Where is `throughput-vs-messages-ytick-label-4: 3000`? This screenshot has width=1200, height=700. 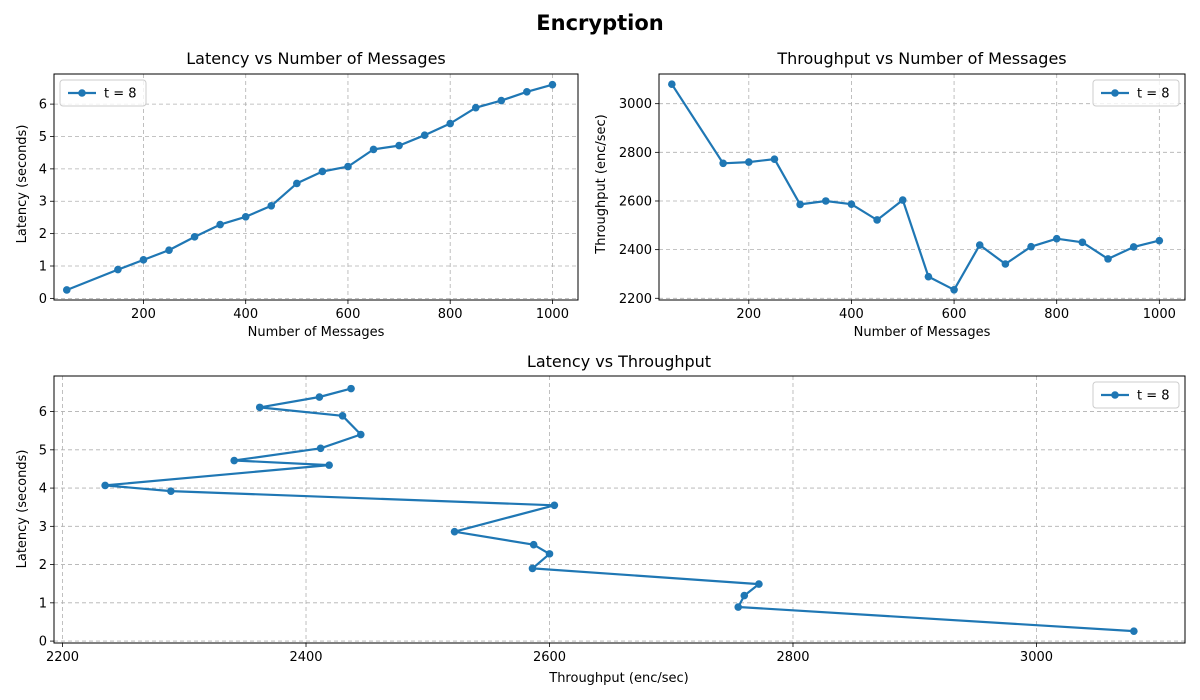
throughput-vs-messages-ytick-label-4: 3000 is located at coordinates (635, 104).